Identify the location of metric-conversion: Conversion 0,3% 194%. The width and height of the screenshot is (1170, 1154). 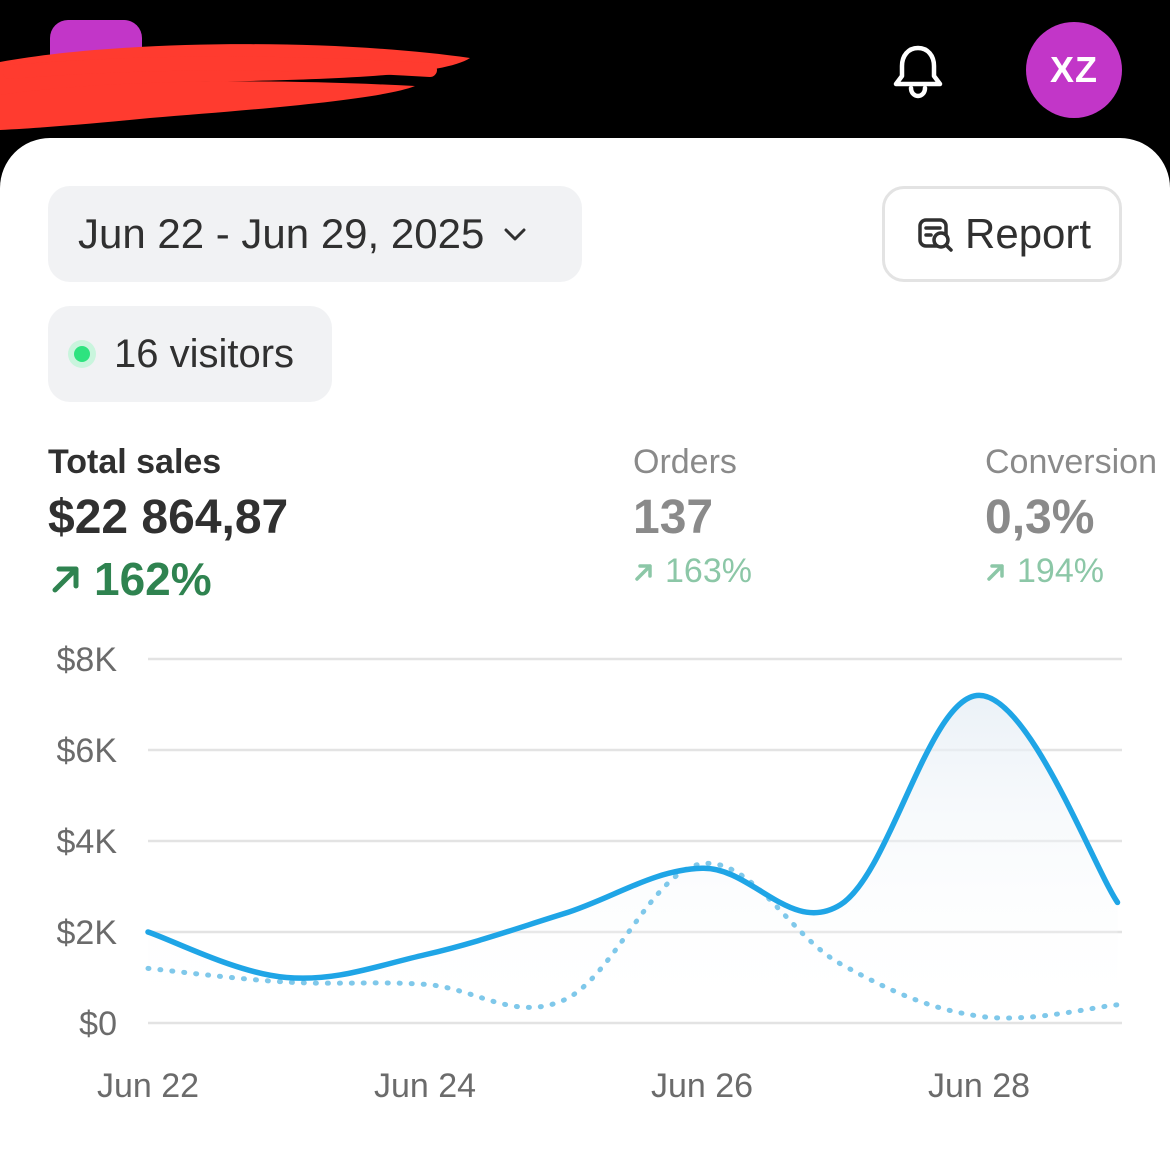
(1071, 516).